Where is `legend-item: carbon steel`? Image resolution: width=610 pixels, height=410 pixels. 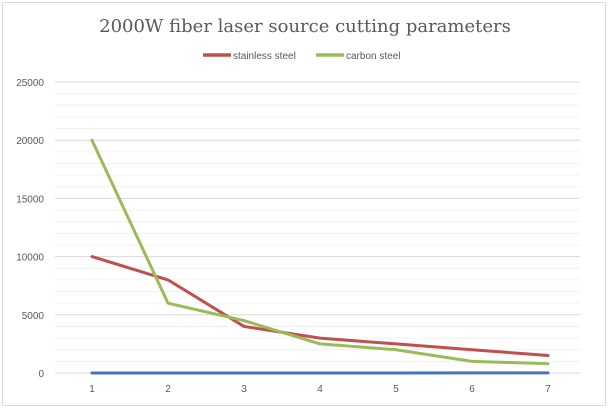
legend-item: carbon steel is located at coordinates (358, 56).